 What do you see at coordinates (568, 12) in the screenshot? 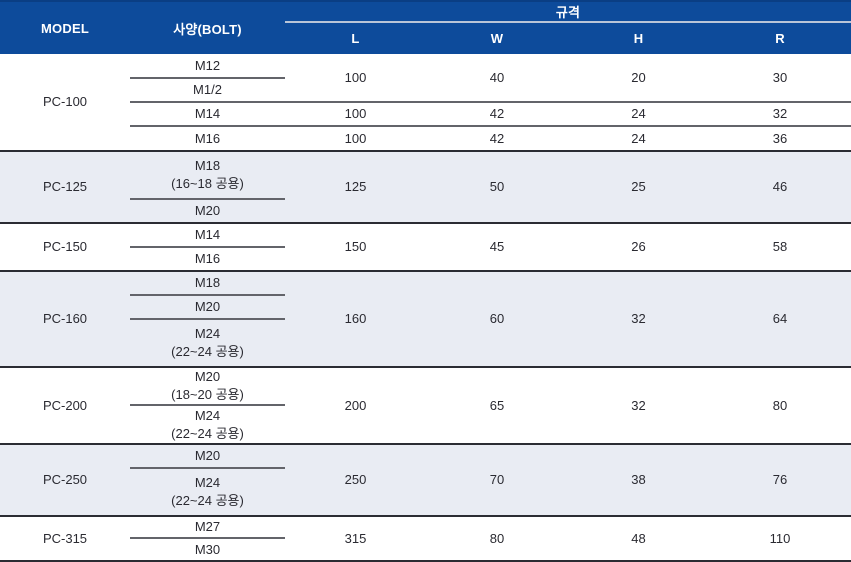
I see `header-spec-group: 규격` at bounding box center [568, 12].